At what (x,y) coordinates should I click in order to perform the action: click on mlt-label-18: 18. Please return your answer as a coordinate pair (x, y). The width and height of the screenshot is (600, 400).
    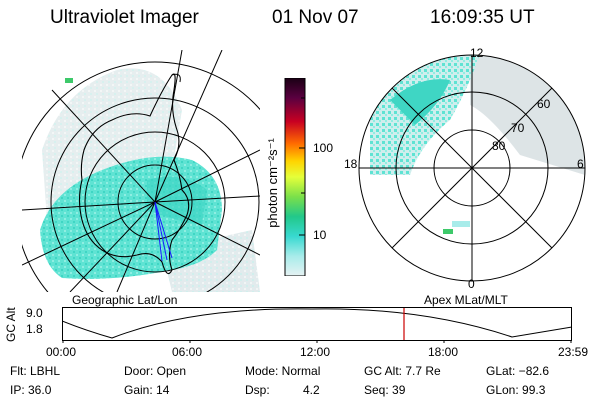
    Looking at the image, I should click on (351, 164).